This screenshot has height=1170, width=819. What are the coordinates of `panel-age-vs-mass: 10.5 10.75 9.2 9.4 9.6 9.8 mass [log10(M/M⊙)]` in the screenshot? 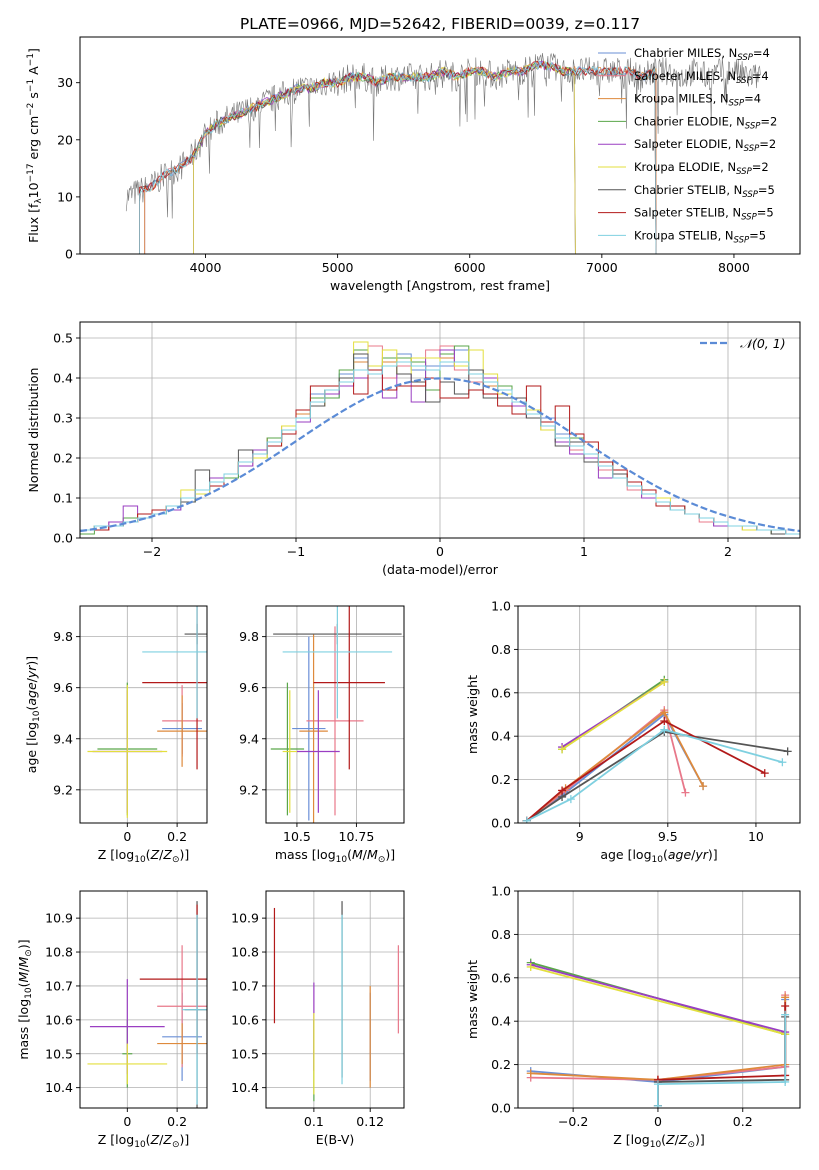 It's located at (322, 735).